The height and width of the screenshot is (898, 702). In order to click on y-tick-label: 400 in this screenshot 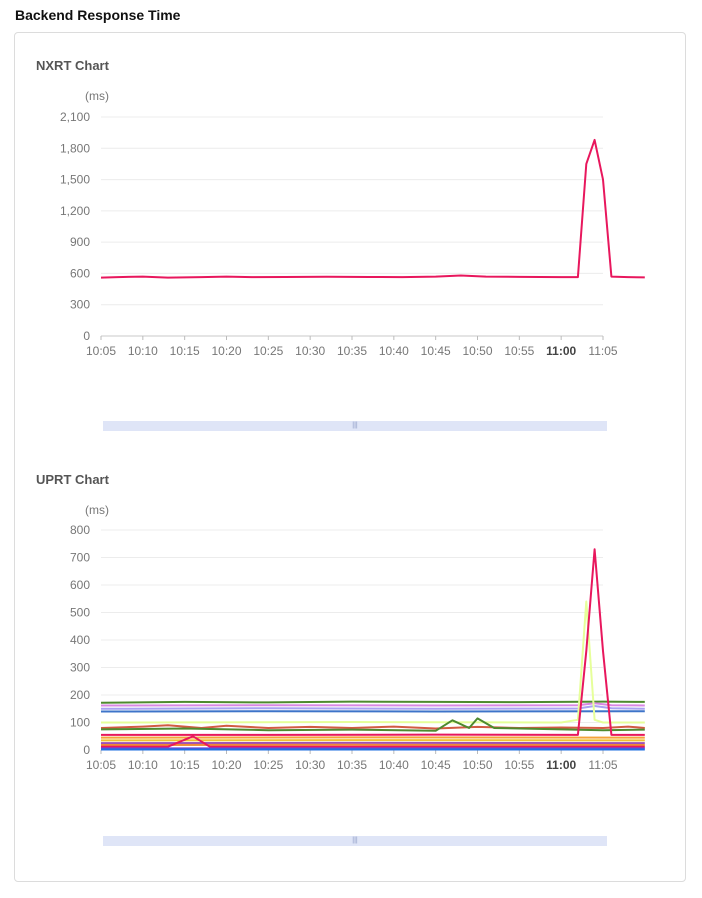, I will do `click(80, 640)`.